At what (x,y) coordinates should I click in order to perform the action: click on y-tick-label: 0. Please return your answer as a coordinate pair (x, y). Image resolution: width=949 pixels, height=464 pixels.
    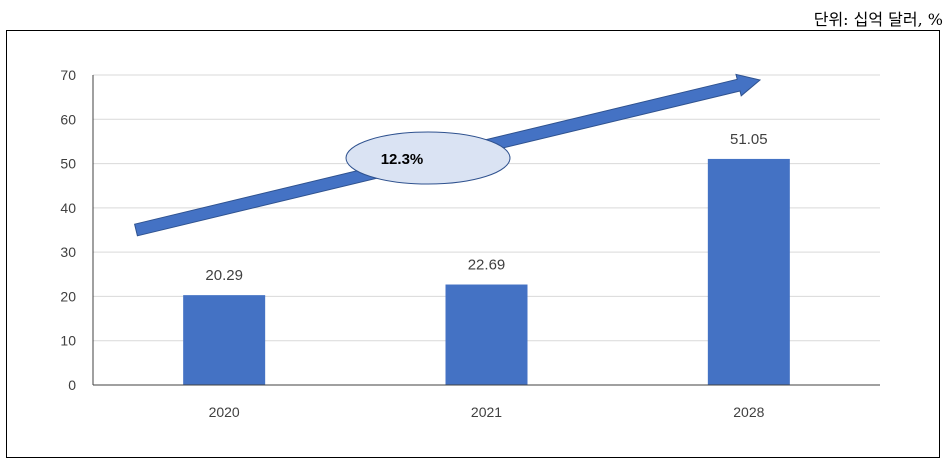
    Looking at the image, I should click on (72, 385).